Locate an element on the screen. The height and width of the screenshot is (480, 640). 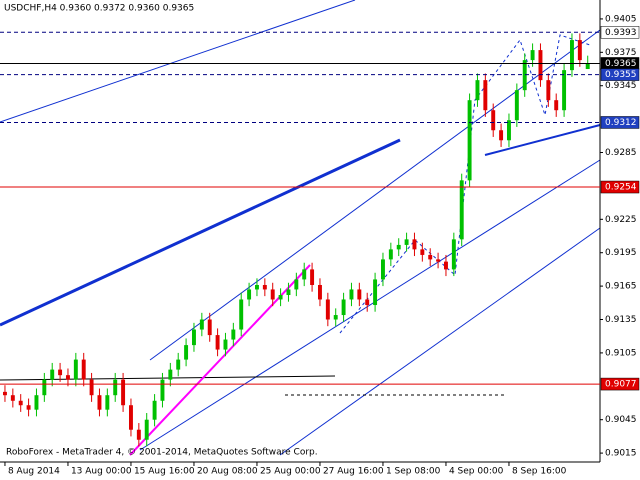
y-tick-label: 0.9105 is located at coordinates (621, 353).